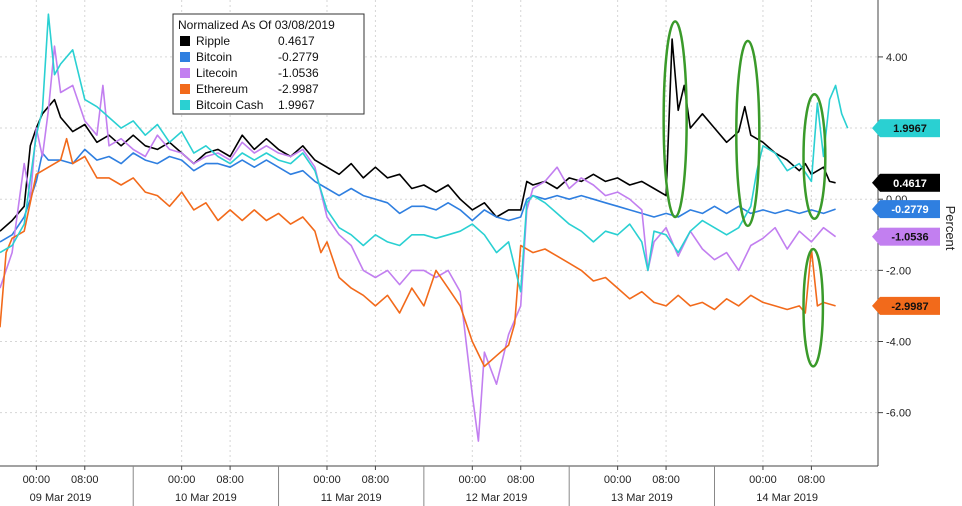 Image resolution: width=962 pixels, height=506 pixels. I want to click on badge-bitcoin-cash, so click(910, 128).